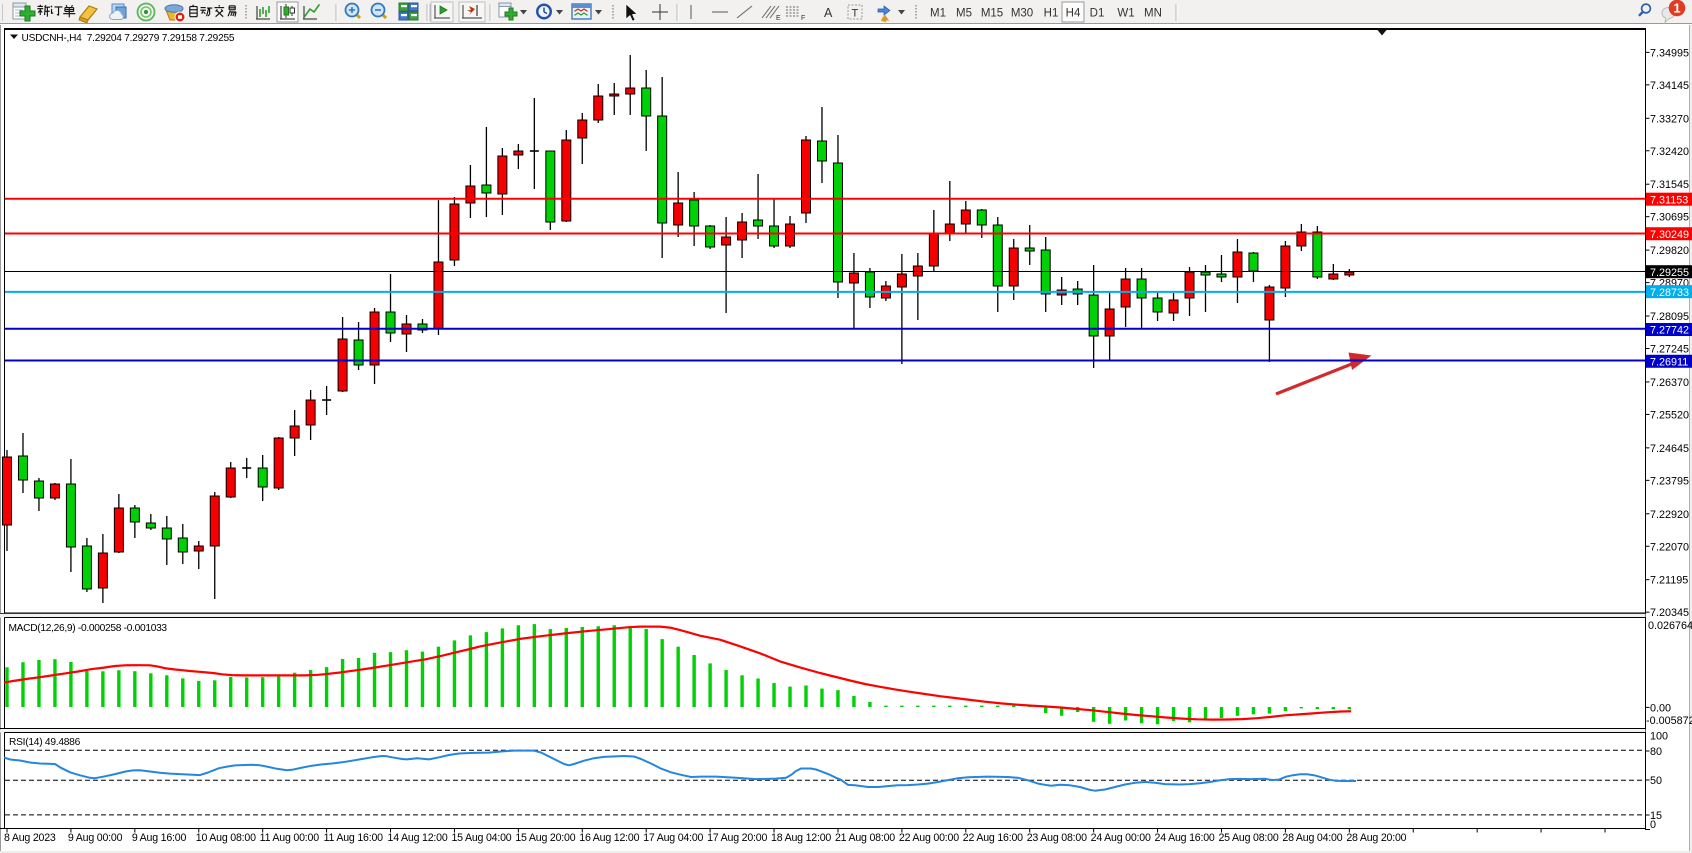  I want to click on svg-text: 7.34145, so click(1669, 86).